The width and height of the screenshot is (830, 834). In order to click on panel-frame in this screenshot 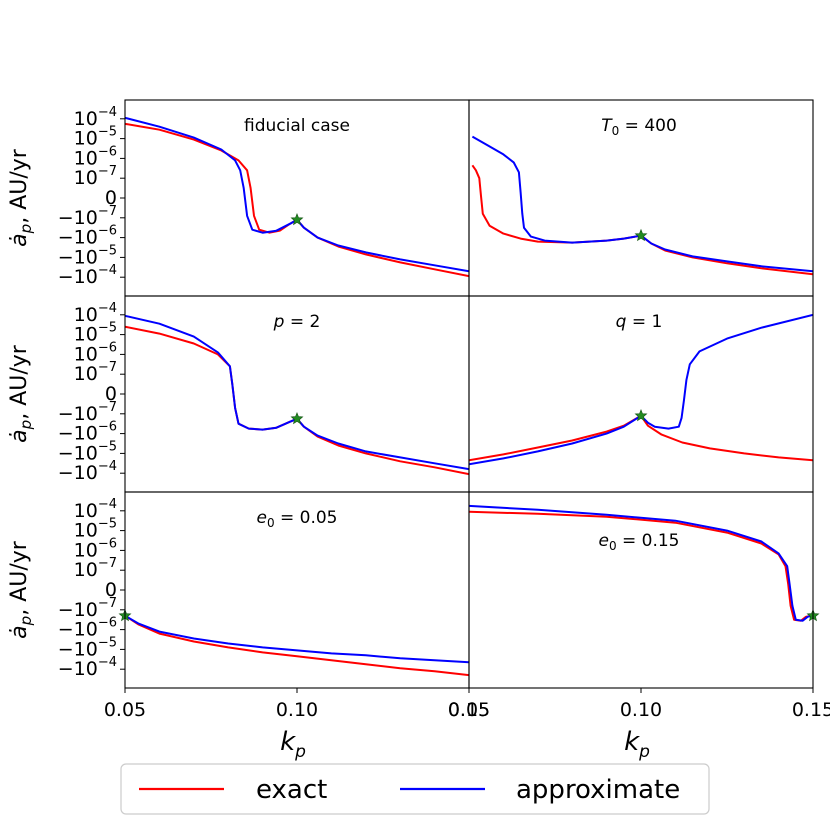, I will do `click(641, 590)`.